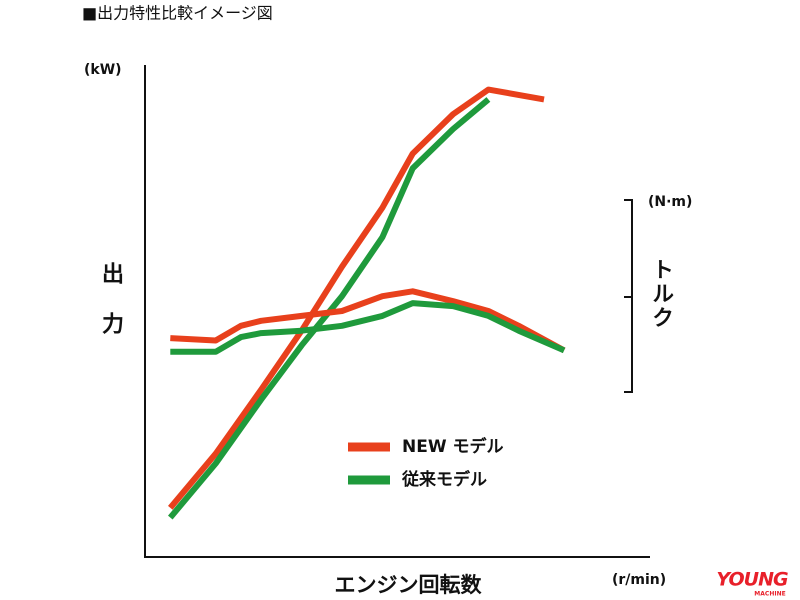  Describe the element at coordinates (444, 479) in the screenshot. I see `legend-label: 従来モデル` at that location.